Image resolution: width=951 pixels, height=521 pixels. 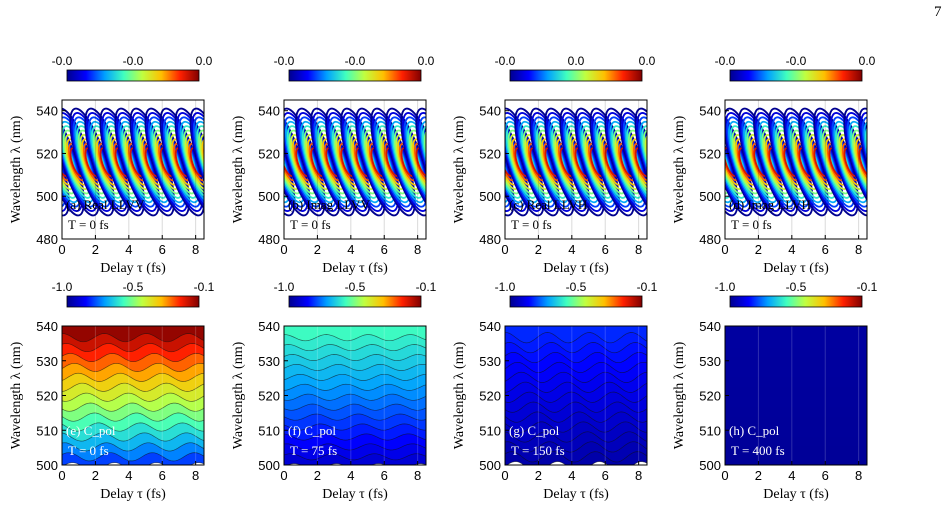 What do you see at coordinates (284, 287) in the screenshot?
I see `colorbar-tick-label: -1.0` at bounding box center [284, 287].